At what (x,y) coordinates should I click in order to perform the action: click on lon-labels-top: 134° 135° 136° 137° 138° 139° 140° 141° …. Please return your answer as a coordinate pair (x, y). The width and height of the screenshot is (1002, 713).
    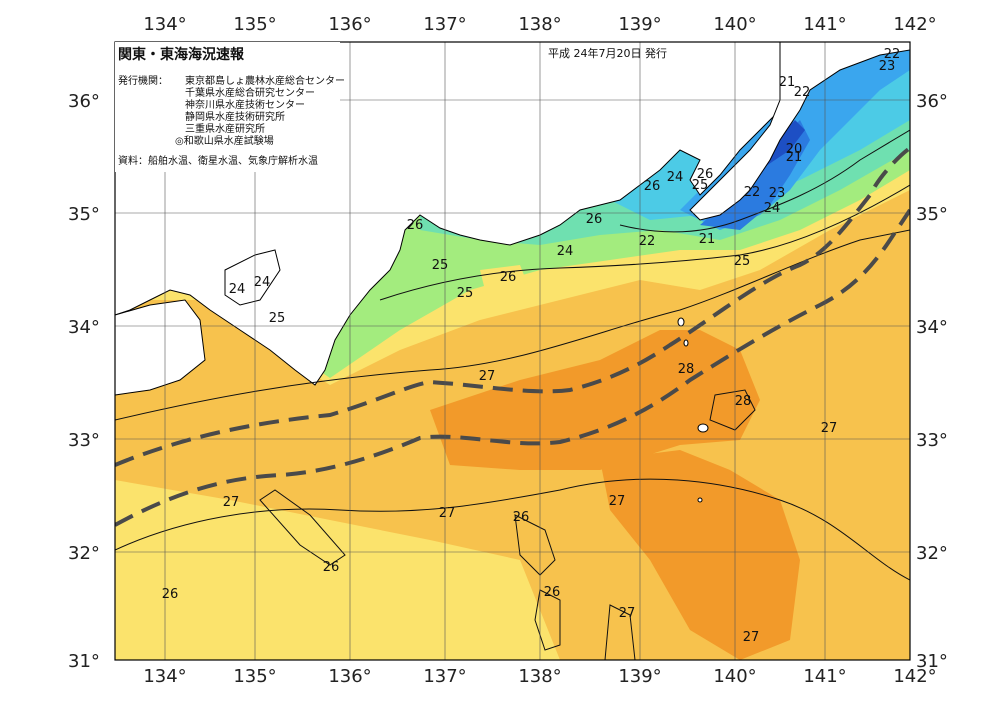
    Looking at the image, I should click on (539, 24).